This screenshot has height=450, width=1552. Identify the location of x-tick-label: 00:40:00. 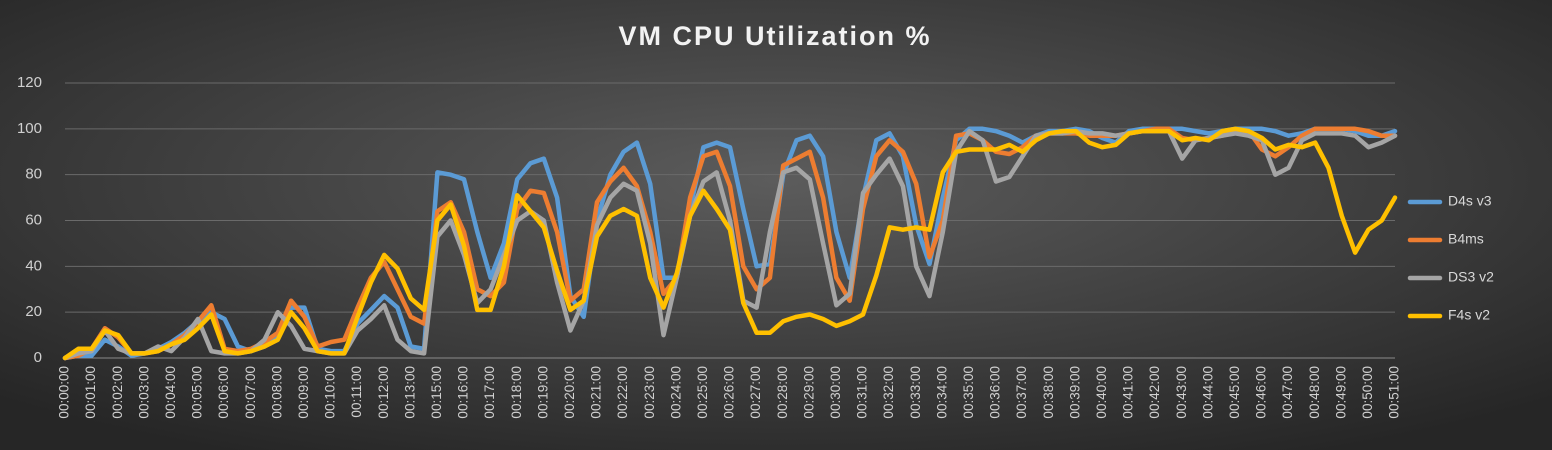
(1101, 392).